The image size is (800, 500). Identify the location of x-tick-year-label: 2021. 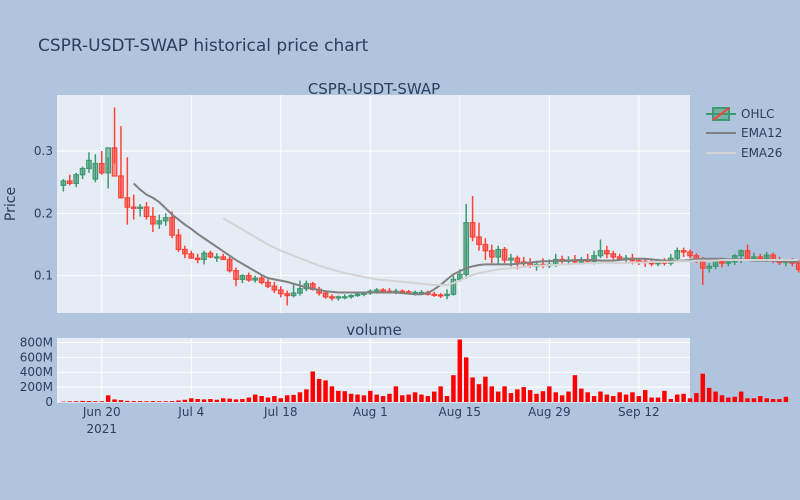
(101, 429).